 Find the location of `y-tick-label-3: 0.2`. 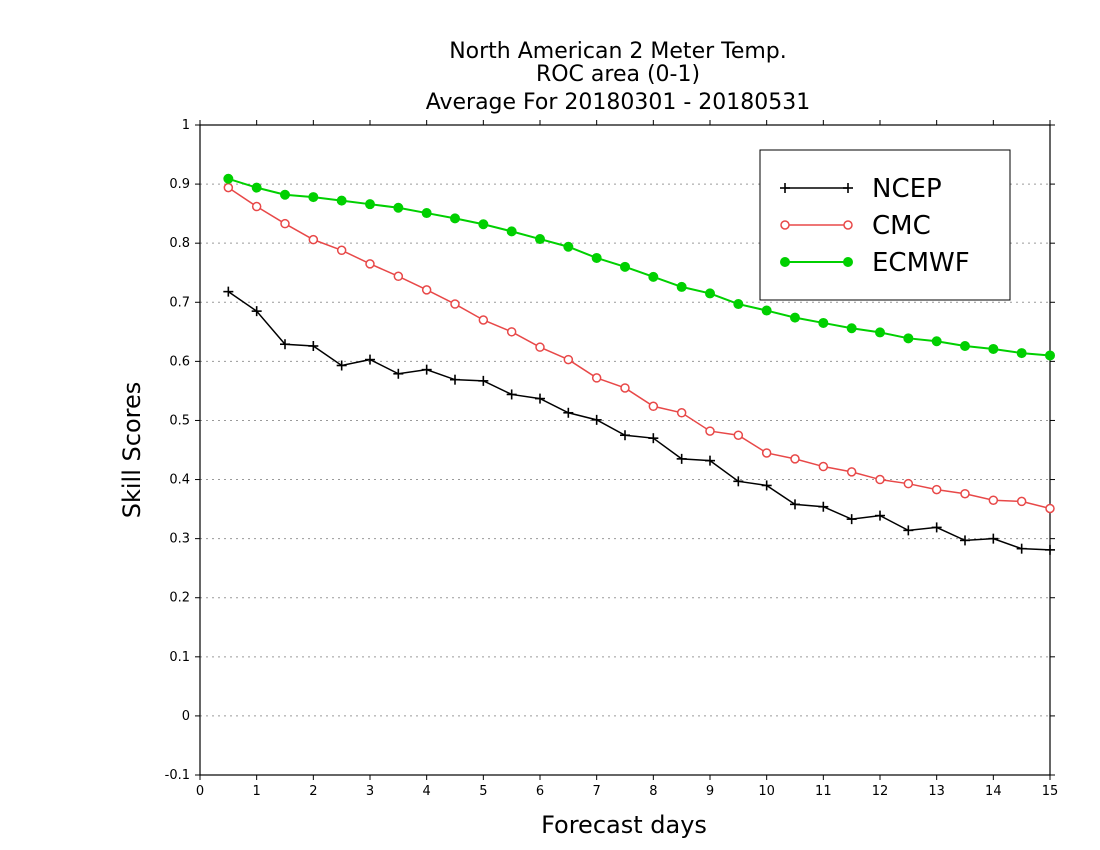

y-tick-label-3: 0.2 is located at coordinates (179, 598).